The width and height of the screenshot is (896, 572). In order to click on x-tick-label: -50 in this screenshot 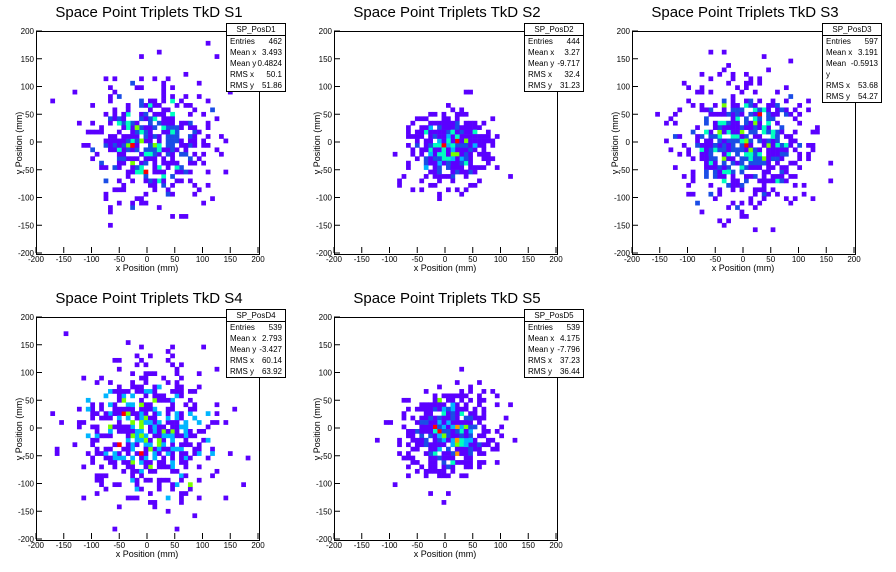, I will do `click(119, 545)`.